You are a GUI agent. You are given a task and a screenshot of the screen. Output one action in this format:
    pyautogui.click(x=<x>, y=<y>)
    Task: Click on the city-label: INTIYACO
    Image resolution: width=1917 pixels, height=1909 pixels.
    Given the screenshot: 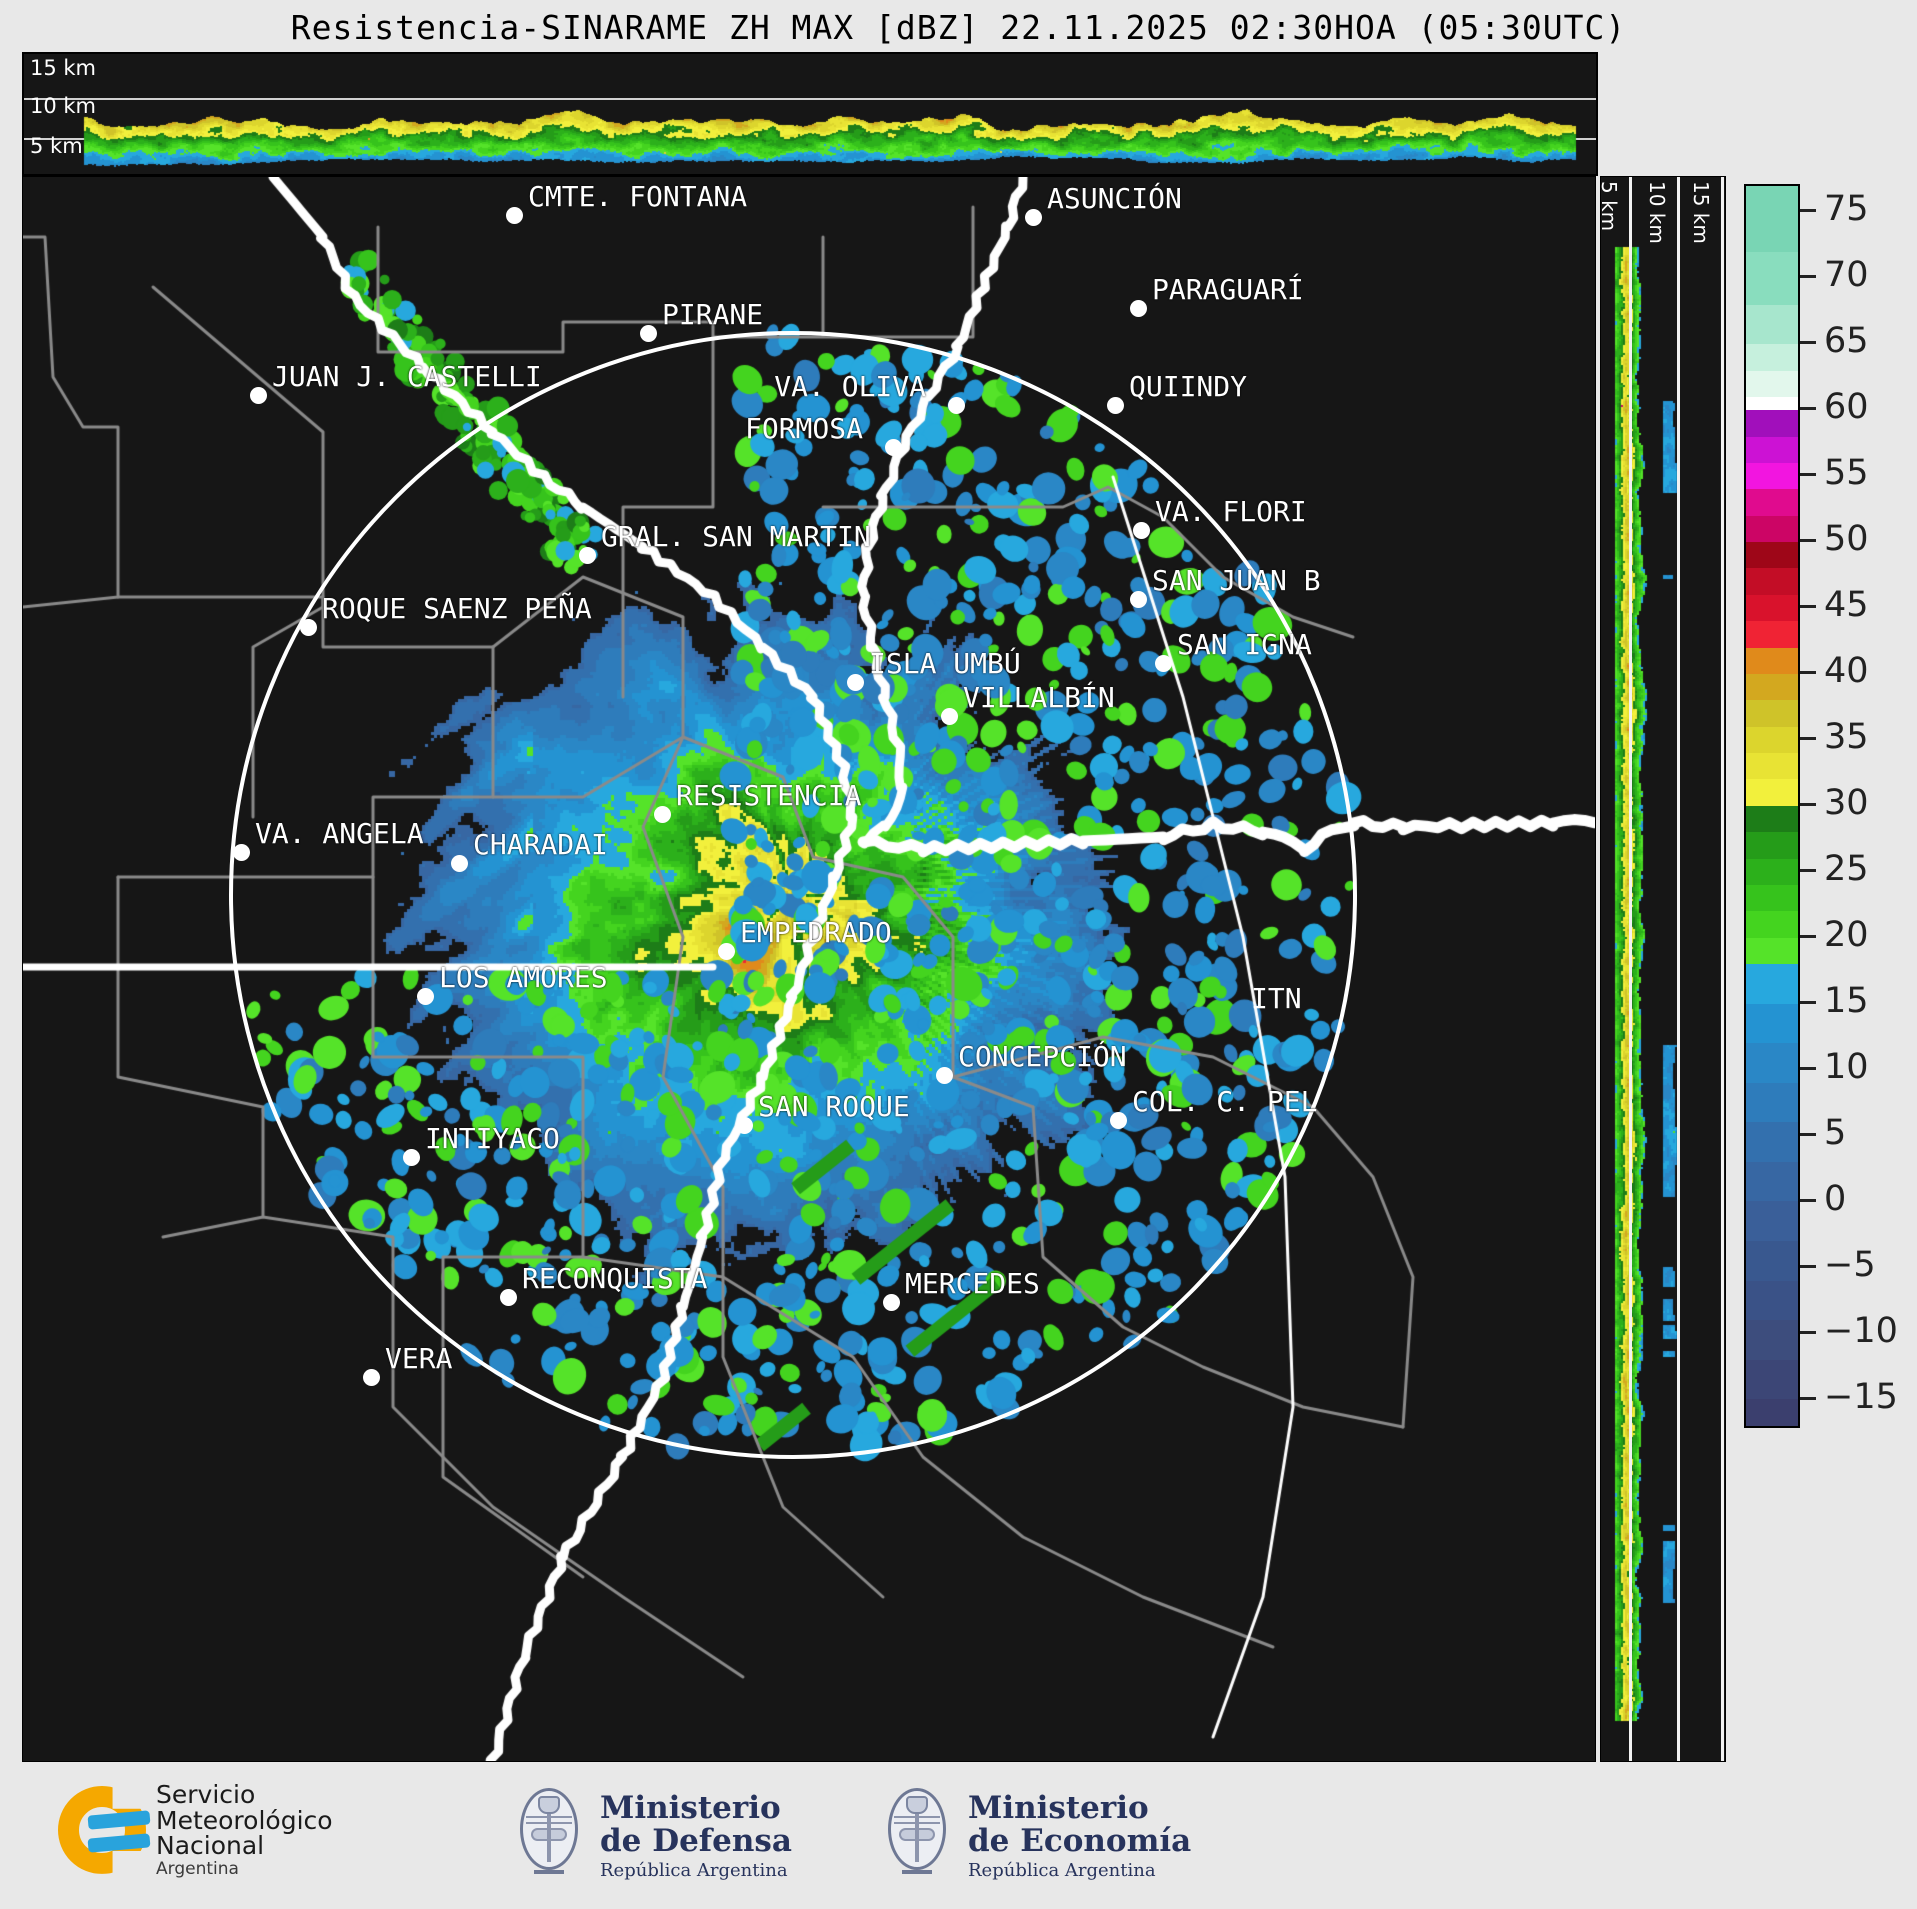 What is the action you would take?
    pyautogui.click(x=492, y=1138)
    